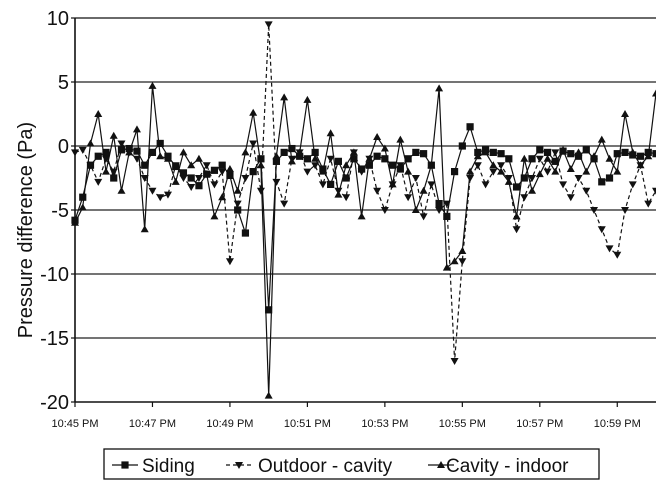 This screenshot has height=480, width=656. What do you see at coordinates (58, 19) in the screenshot?
I see `y-tick-label: 10` at bounding box center [58, 19].